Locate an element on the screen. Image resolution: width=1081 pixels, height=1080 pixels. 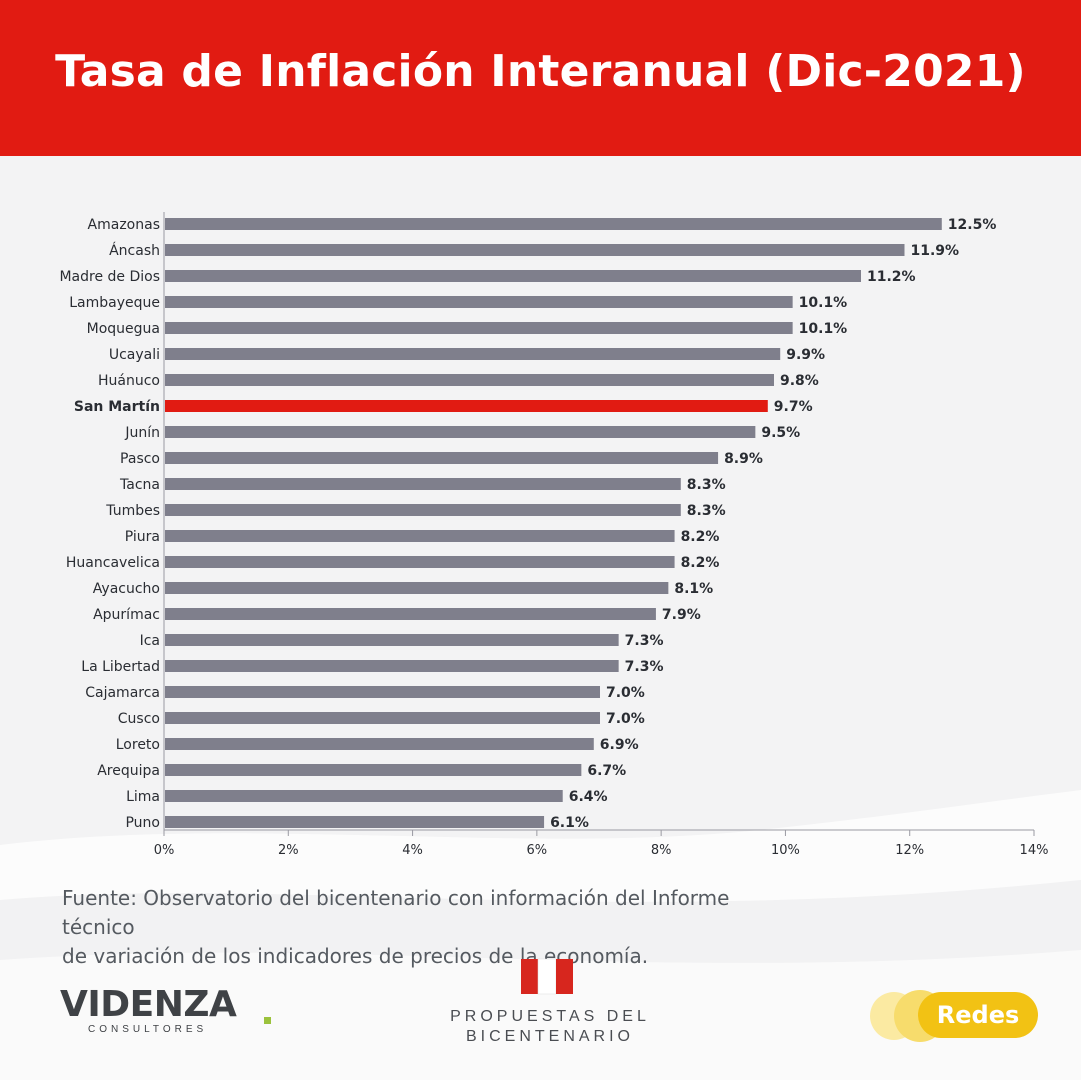
category-label: Moquegua is located at coordinates (123, 329).